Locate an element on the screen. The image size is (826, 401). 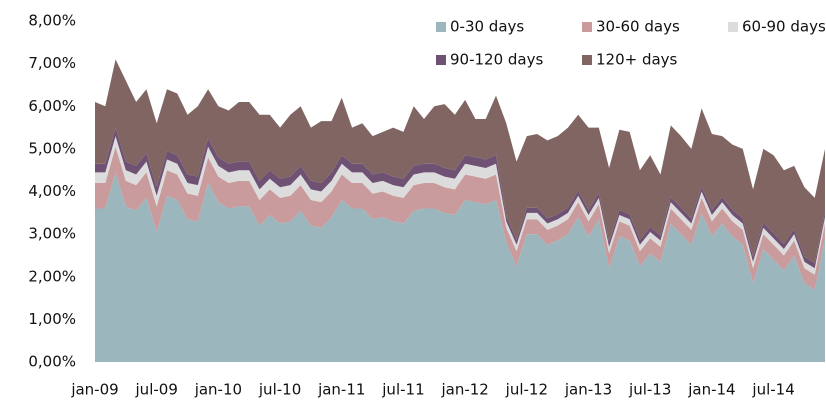
x-tick-label: jul-10 is located at coordinates (279, 390).